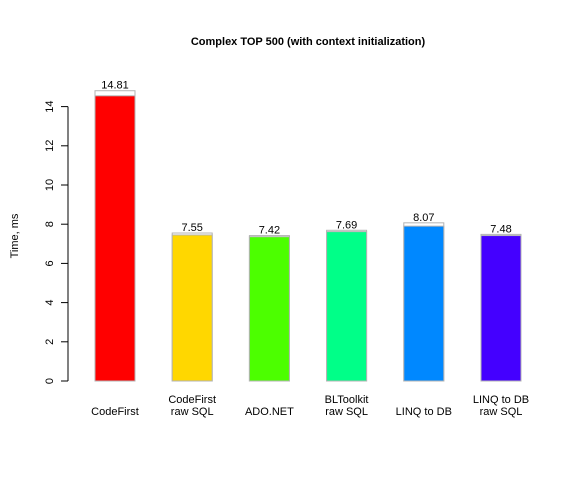 This screenshot has width=576, height=479. I want to click on bar-value-label: 8.07, so click(423, 218).